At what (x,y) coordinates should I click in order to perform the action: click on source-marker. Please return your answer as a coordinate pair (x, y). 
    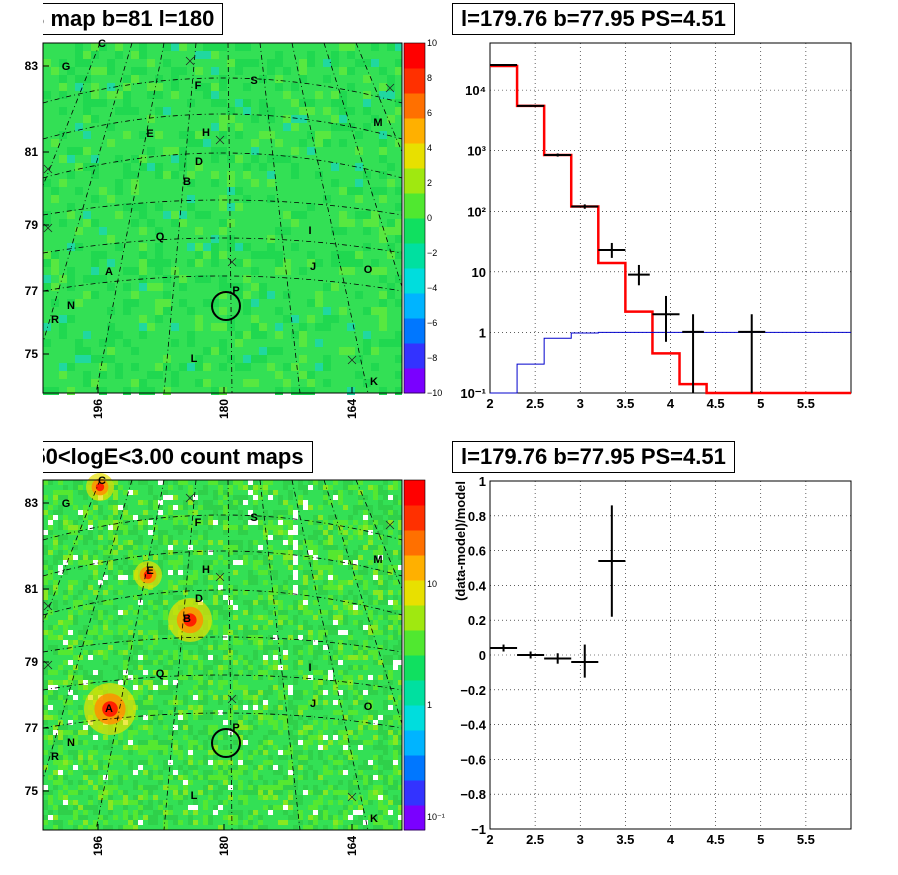
    Looking at the image, I should click on (220, 577).